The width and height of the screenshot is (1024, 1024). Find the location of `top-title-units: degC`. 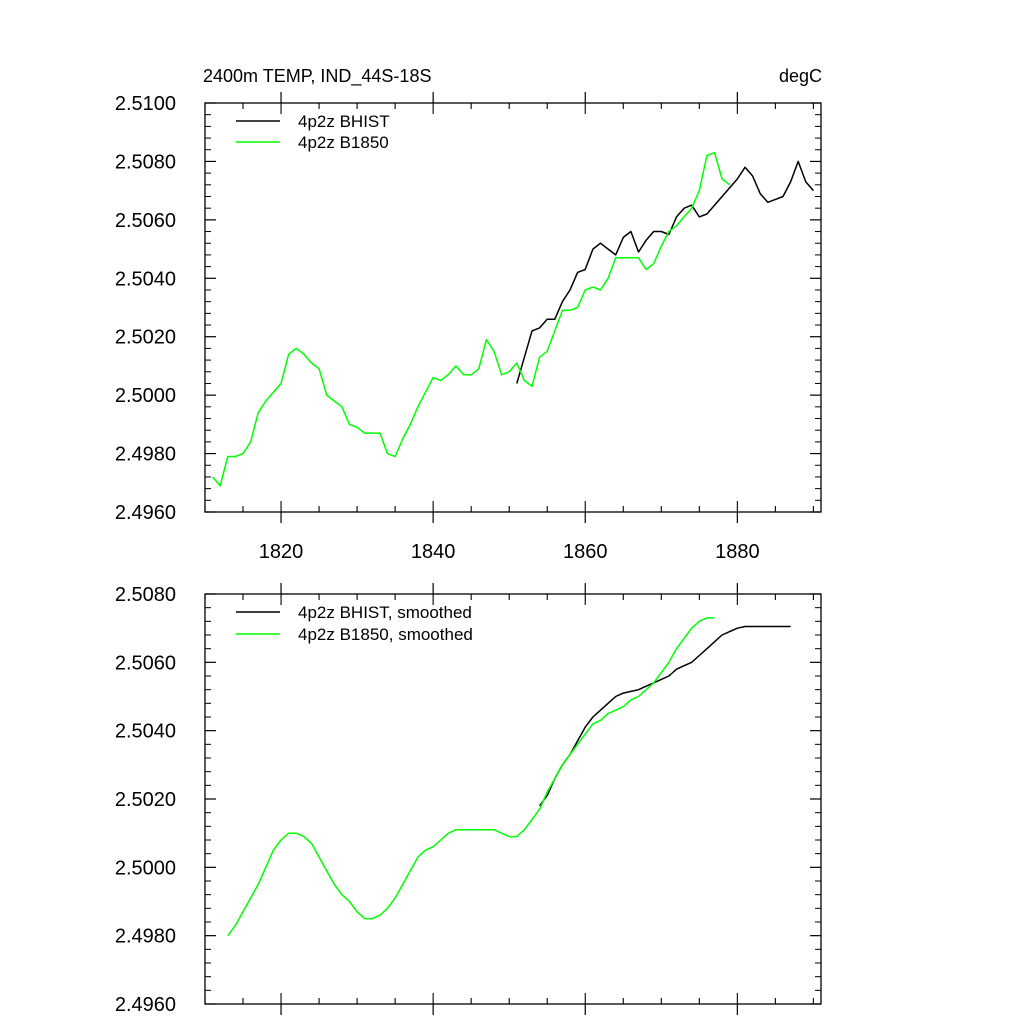

top-title-units: degC is located at coordinates (800, 76).